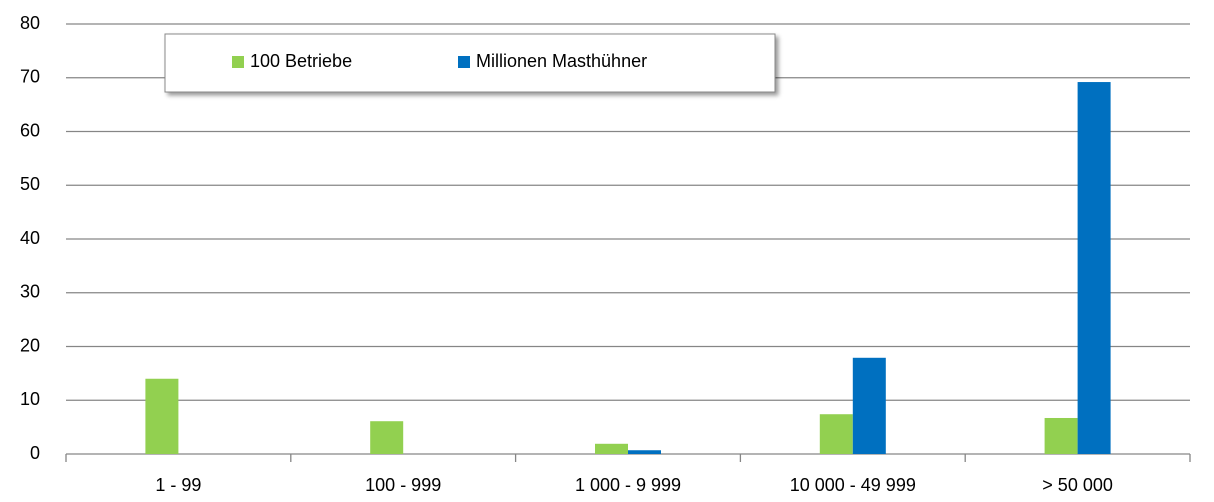  What do you see at coordinates (30, 77) in the screenshot?
I see `y-tick-label: 70` at bounding box center [30, 77].